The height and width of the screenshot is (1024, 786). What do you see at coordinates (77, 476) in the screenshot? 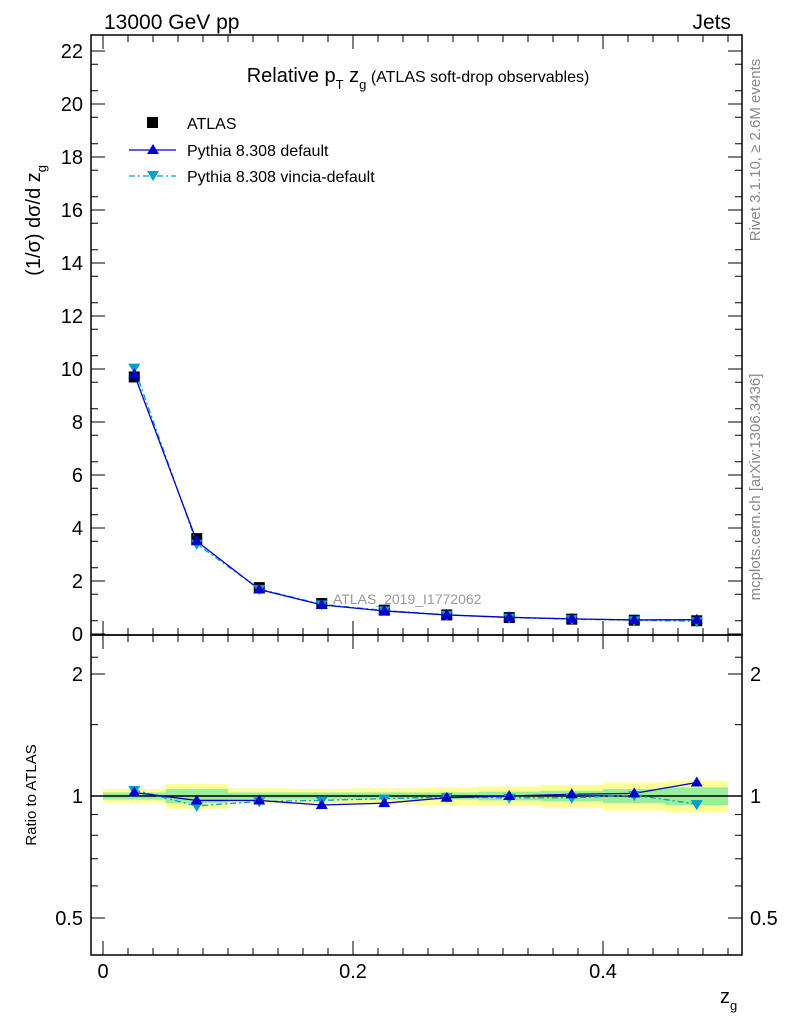
I see `main-ytick-label: 6` at bounding box center [77, 476].